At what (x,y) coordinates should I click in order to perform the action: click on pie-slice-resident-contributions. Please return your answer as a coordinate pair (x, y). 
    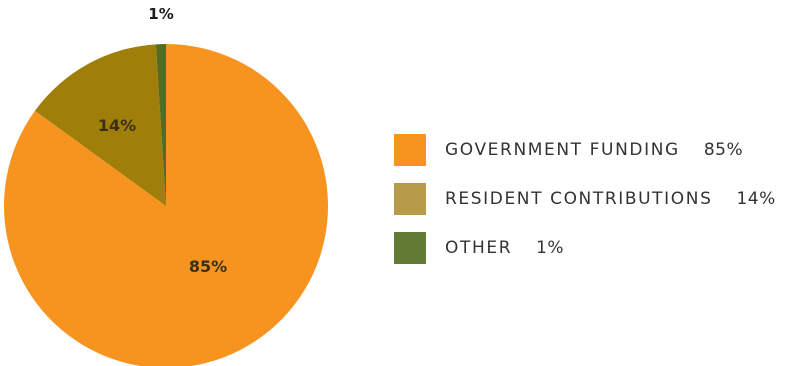
    Looking at the image, I should click on (100, 125).